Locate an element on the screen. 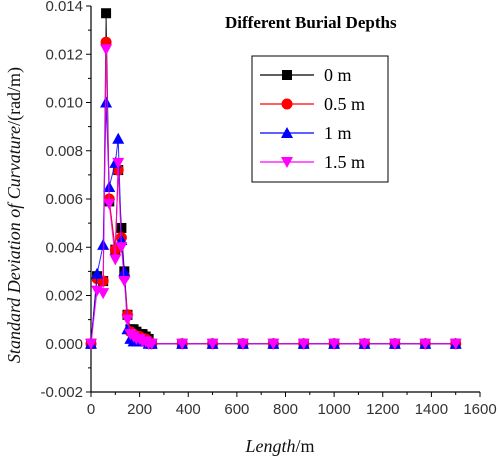 This screenshot has width=498, height=463. y-tick-label: -0.002 is located at coordinates (61, 392).